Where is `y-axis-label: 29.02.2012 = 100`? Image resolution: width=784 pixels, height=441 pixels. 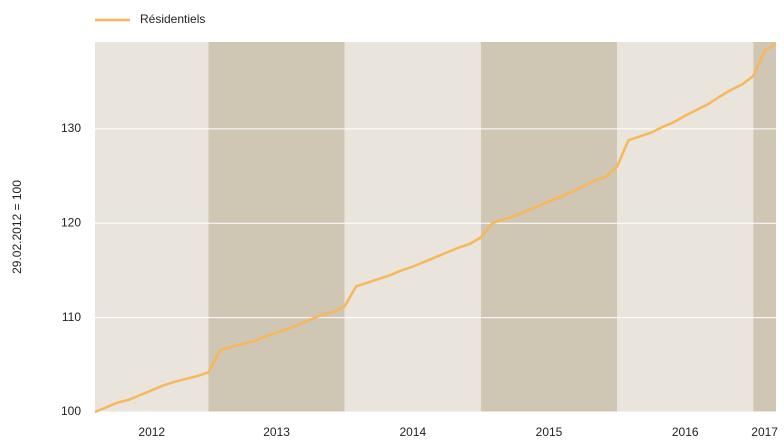
y-axis-label: 29.02.2012 = 100 is located at coordinates (17, 227).